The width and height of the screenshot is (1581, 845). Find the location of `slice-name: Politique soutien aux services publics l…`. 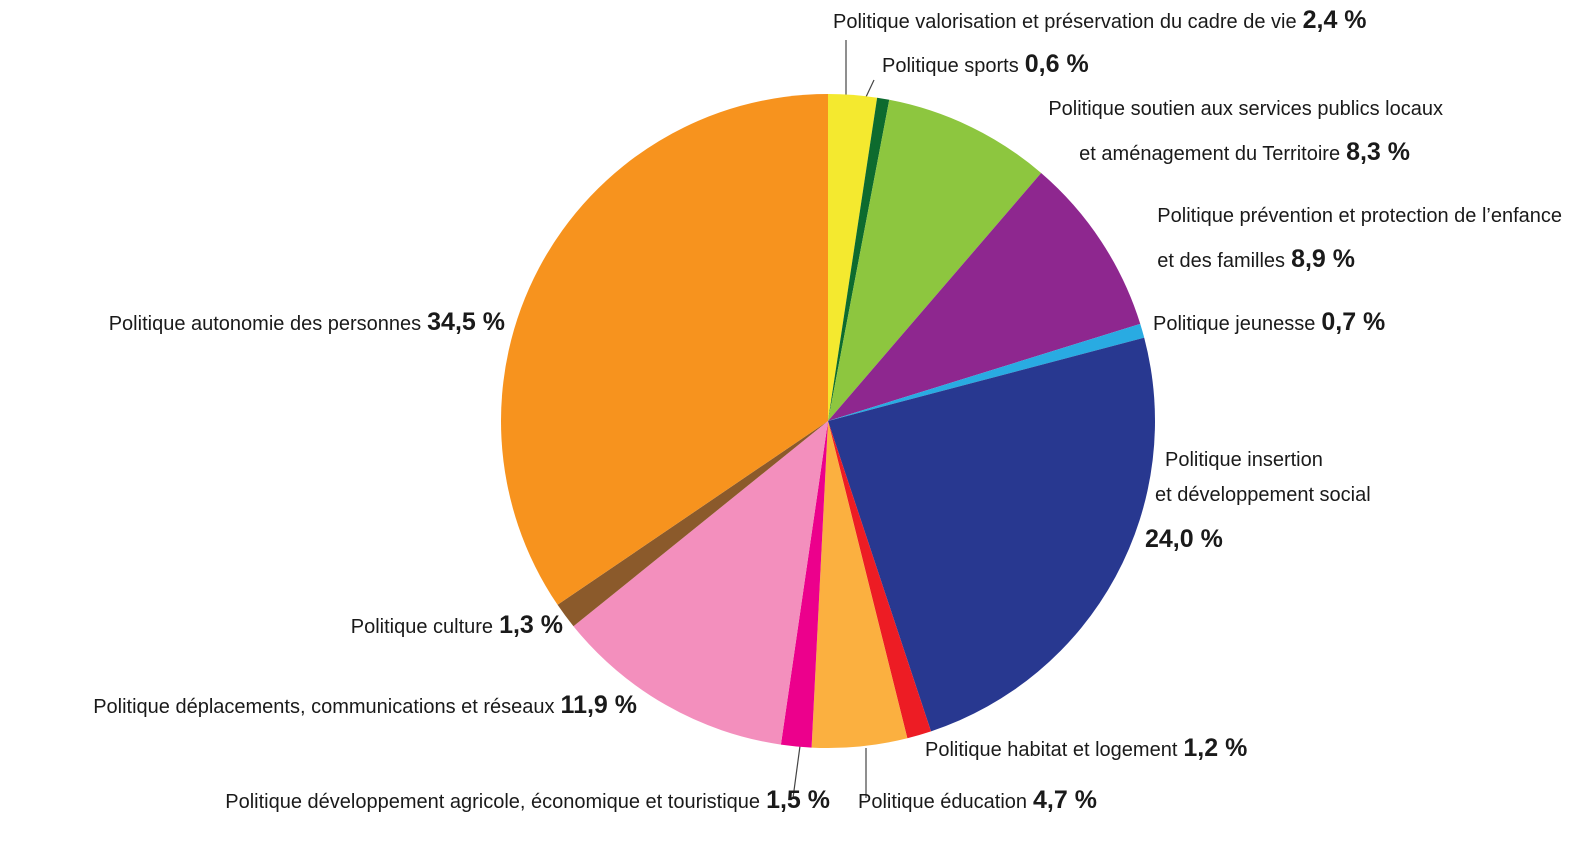

slice-name: Politique soutien aux services publics l… is located at coordinates (1245, 109).